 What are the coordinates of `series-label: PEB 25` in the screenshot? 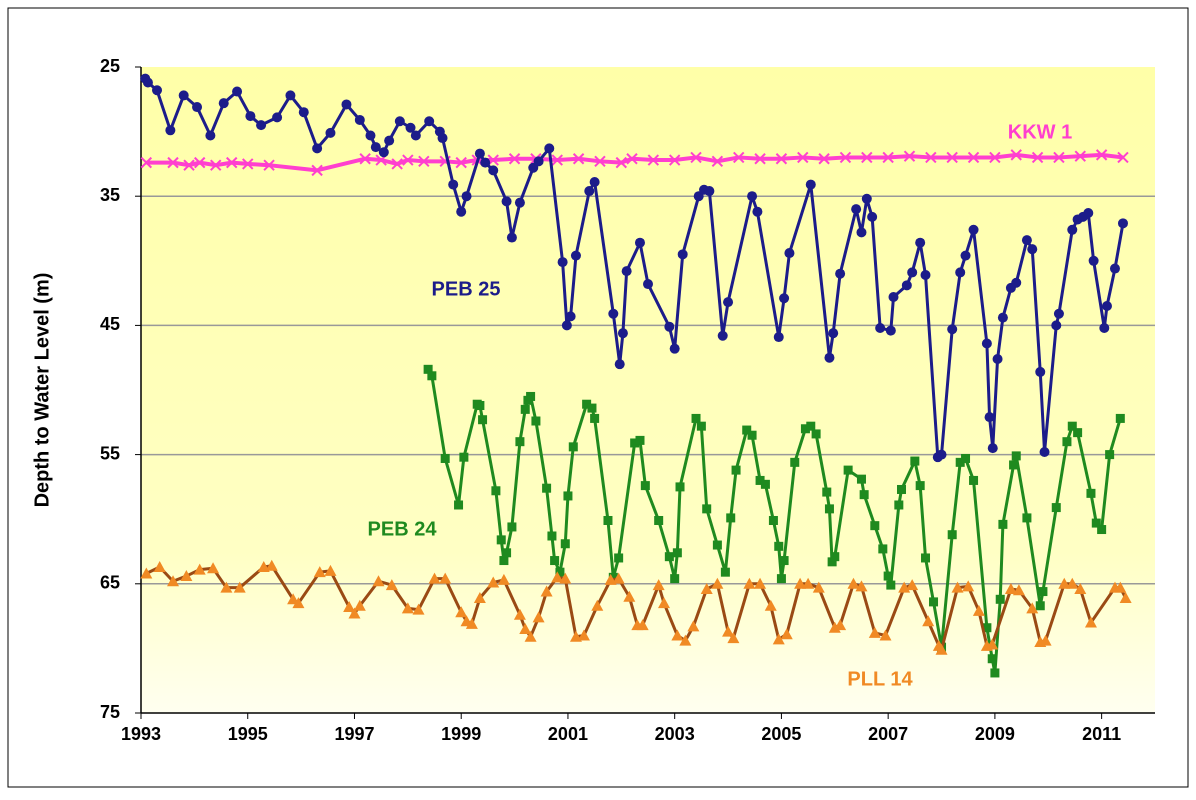 It's located at (466, 289).